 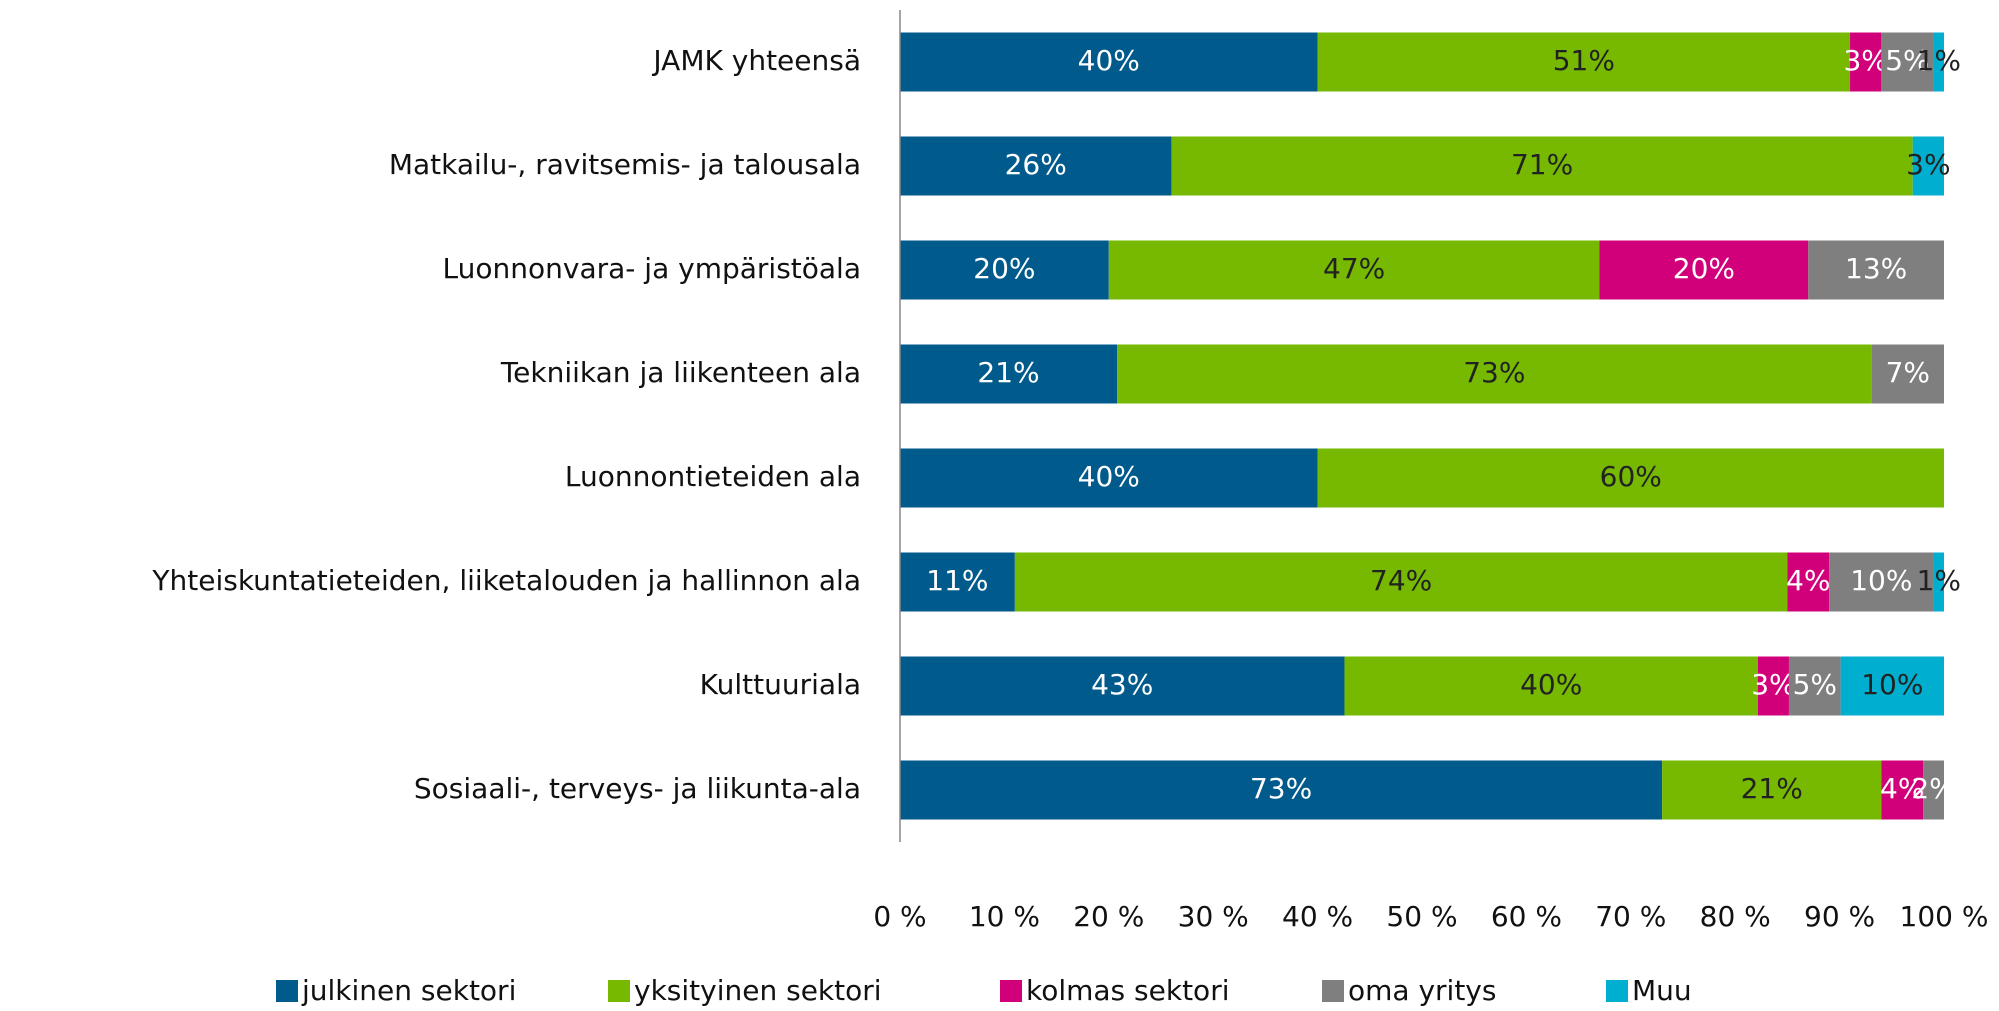 I want to click on data-label: 2%, so click(x=1933, y=788).